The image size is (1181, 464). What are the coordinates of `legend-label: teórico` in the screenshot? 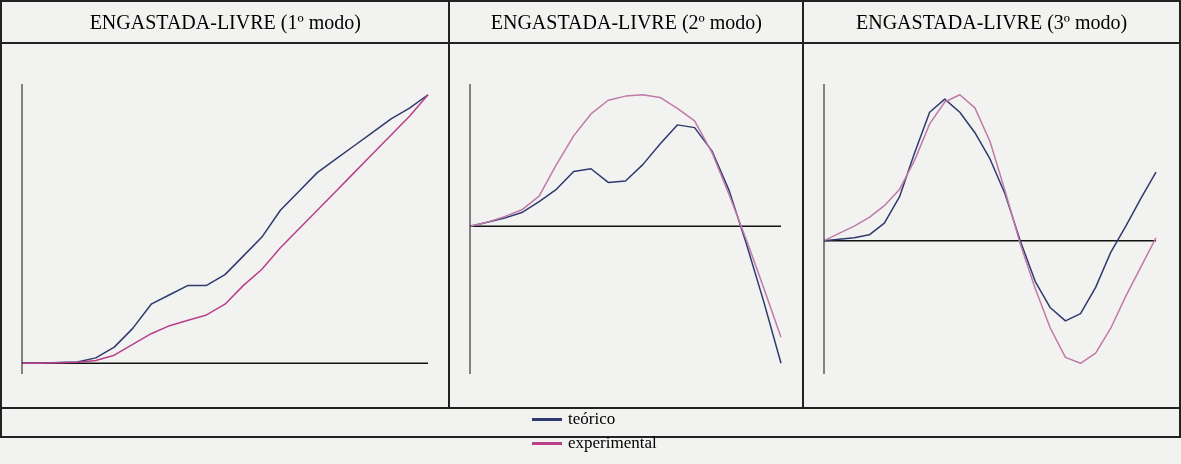 It's located at (592, 419).